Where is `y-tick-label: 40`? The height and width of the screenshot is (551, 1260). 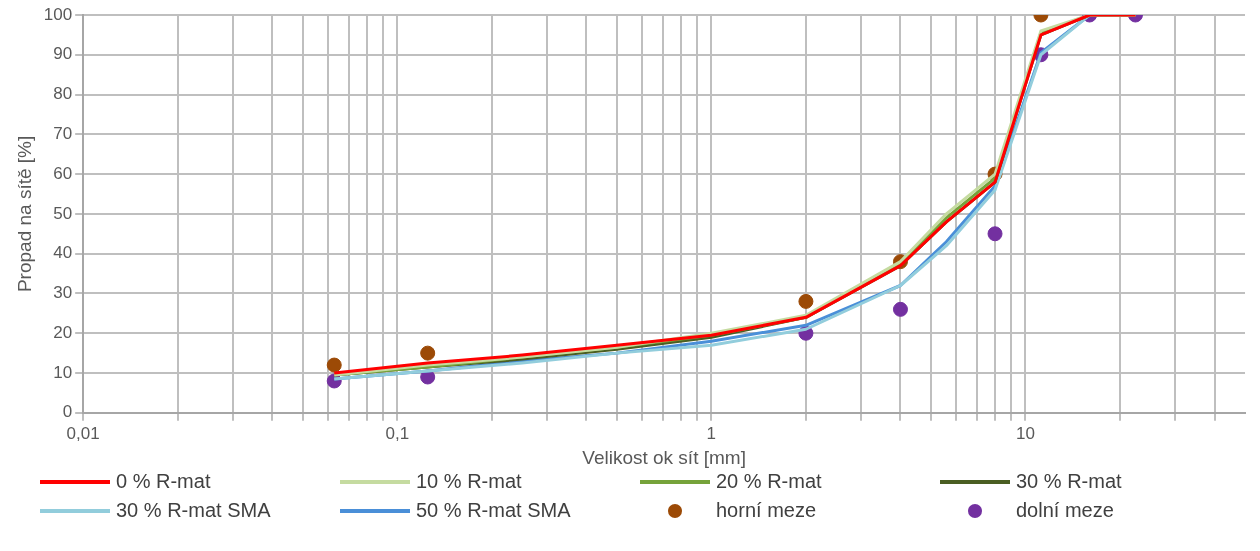
y-tick-label: 40 is located at coordinates (63, 253).